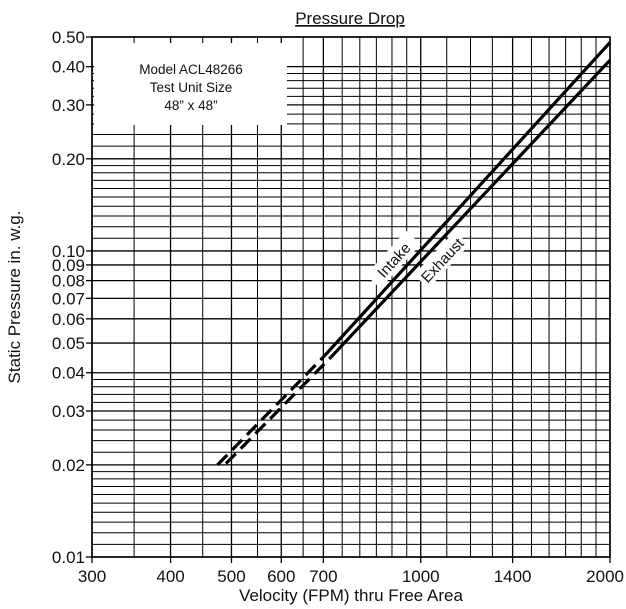  What do you see at coordinates (68, 373) in the screenshot?
I see `y-tick-label: 0.04` at bounding box center [68, 373].